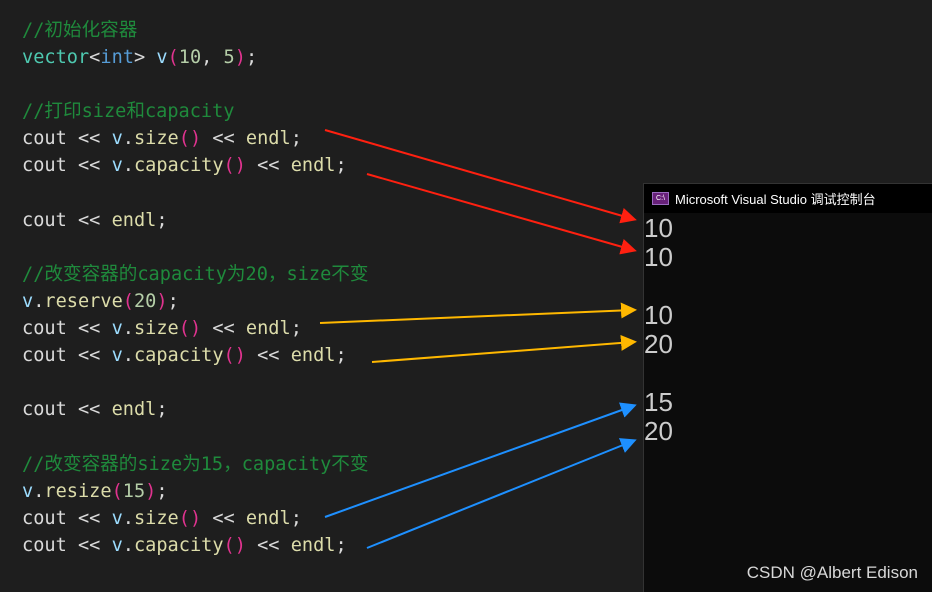 This screenshot has height=592, width=932. I want to click on code-line: //打印size和capacity, so click(195, 111).